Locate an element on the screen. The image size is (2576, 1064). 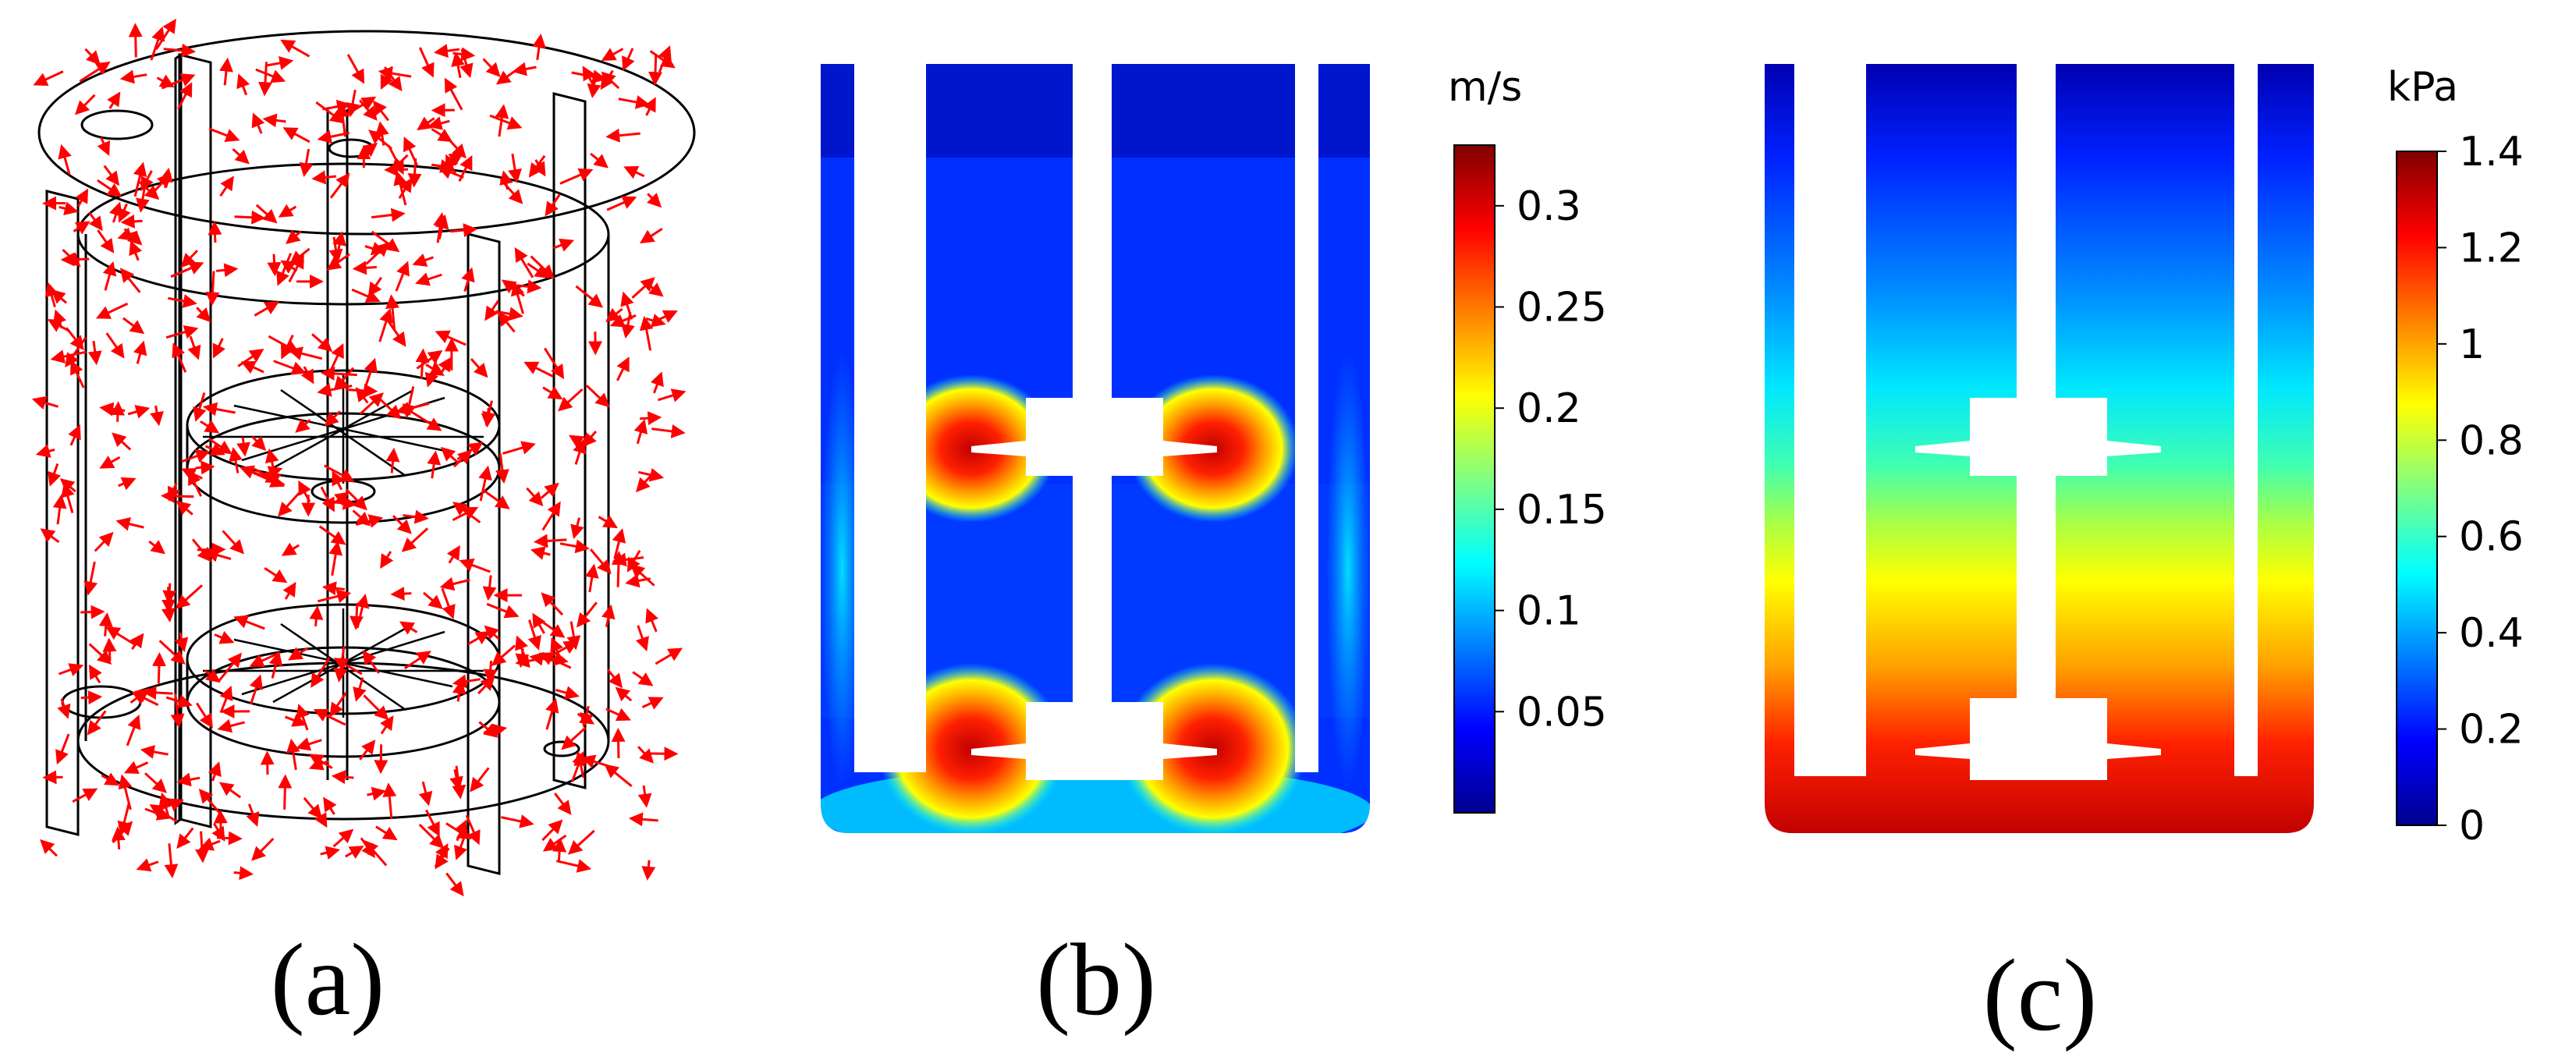
colorbar-tick-label: 0.2 is located at coordinates (2491, 730).